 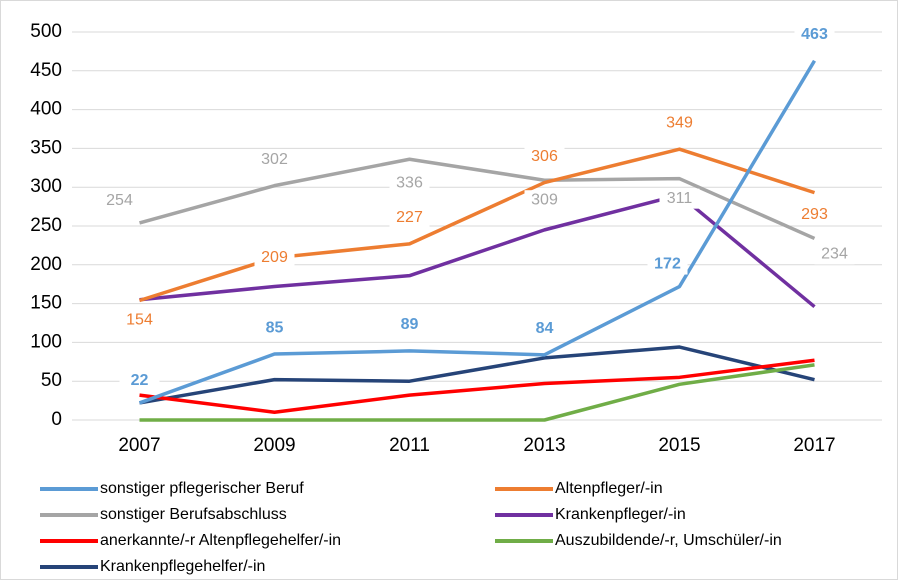 I want to click on data-label: 293, so click(x=814, y=214).